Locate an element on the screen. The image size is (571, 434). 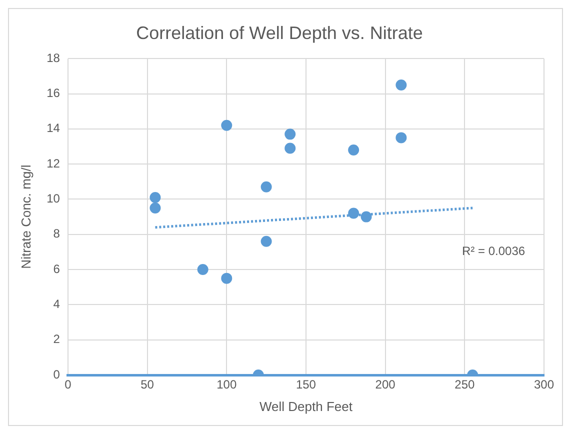
y-tick-label: 18 is located at coordinates (53, 57).